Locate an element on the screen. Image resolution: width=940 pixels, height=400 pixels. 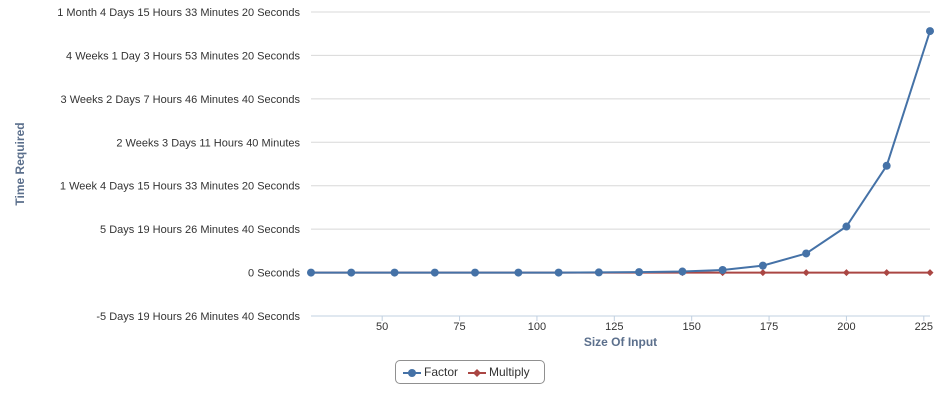
x-tick-label: 225 is located at coordinates (924, 327).